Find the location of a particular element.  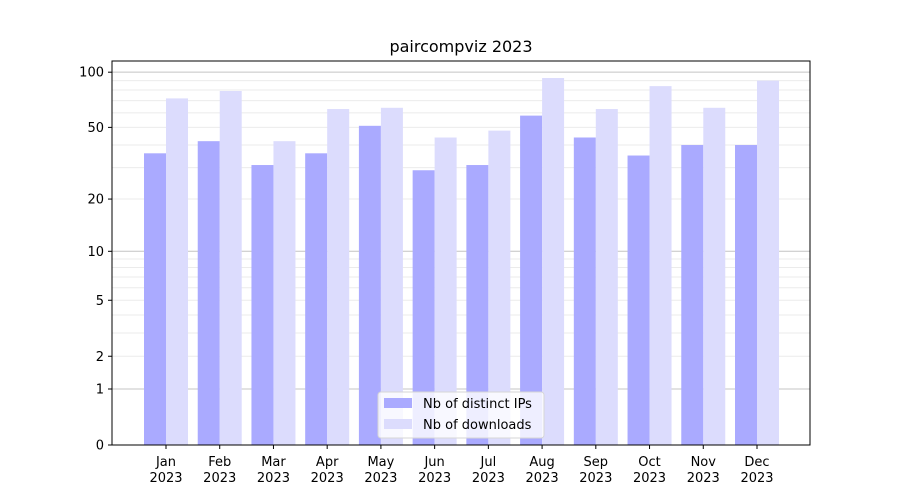

legend-box is located at coordinates (461, 415).